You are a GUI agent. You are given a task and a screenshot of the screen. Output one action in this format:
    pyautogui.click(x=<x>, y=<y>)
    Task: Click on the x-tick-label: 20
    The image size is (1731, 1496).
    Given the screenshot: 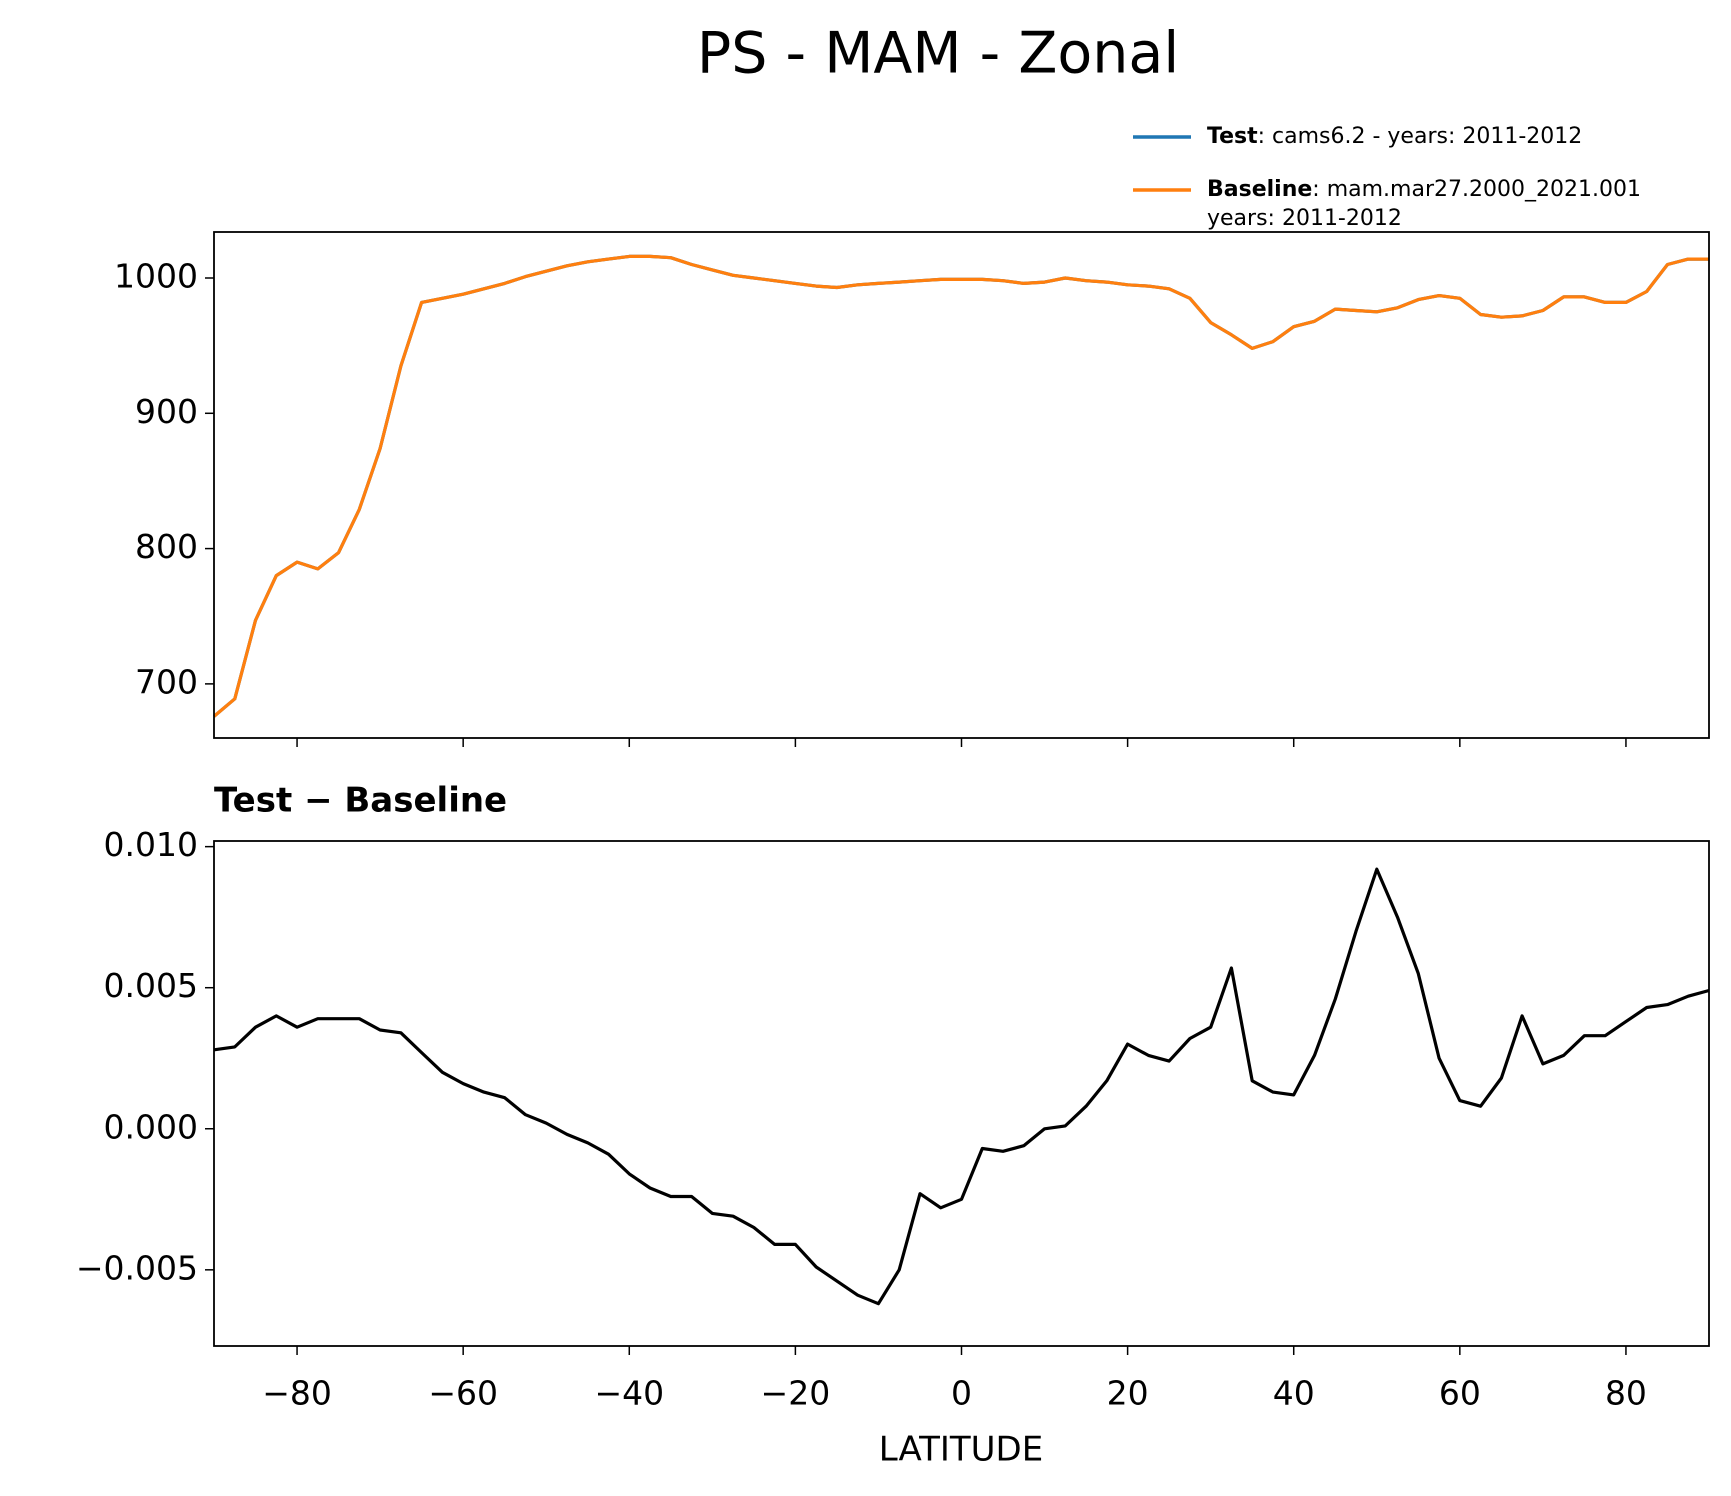 What is the action you would take?
    pyautogui.click(x=1128, y=1393)
    